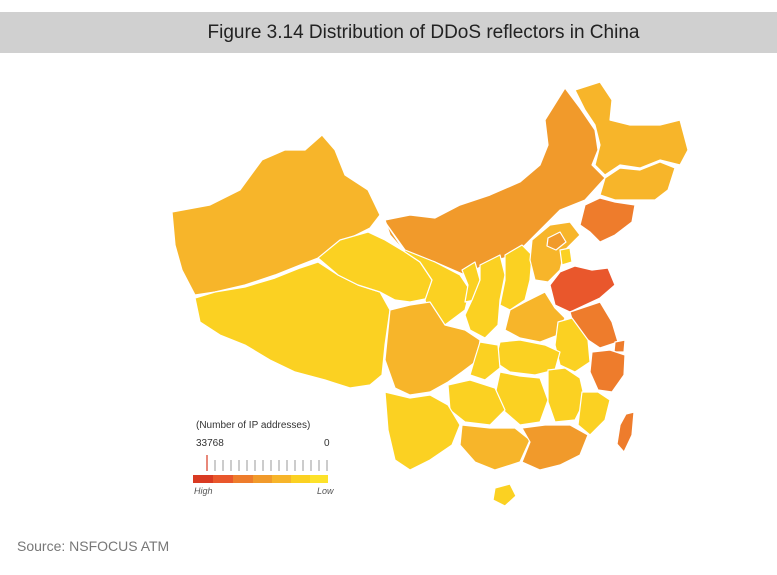 The image size is (777, 575). I want to click on region-guangxi, so click(495, 447).